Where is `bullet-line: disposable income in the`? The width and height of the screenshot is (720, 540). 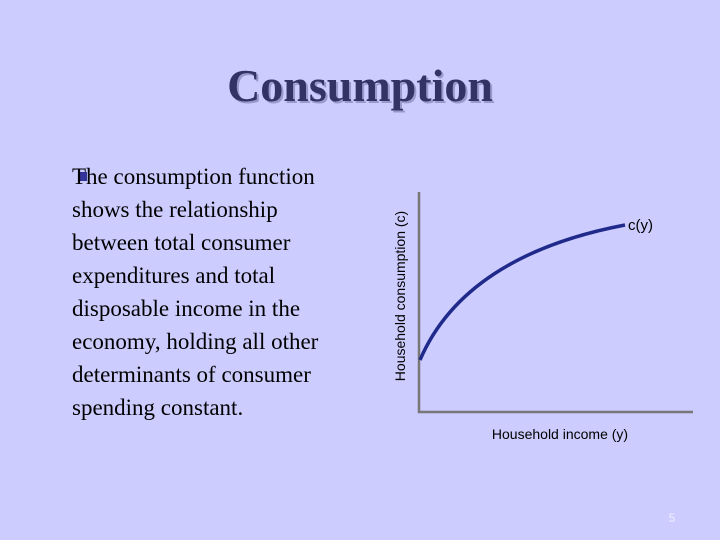
bullet-line: disposable income in the is located at coordinates (186, 308).